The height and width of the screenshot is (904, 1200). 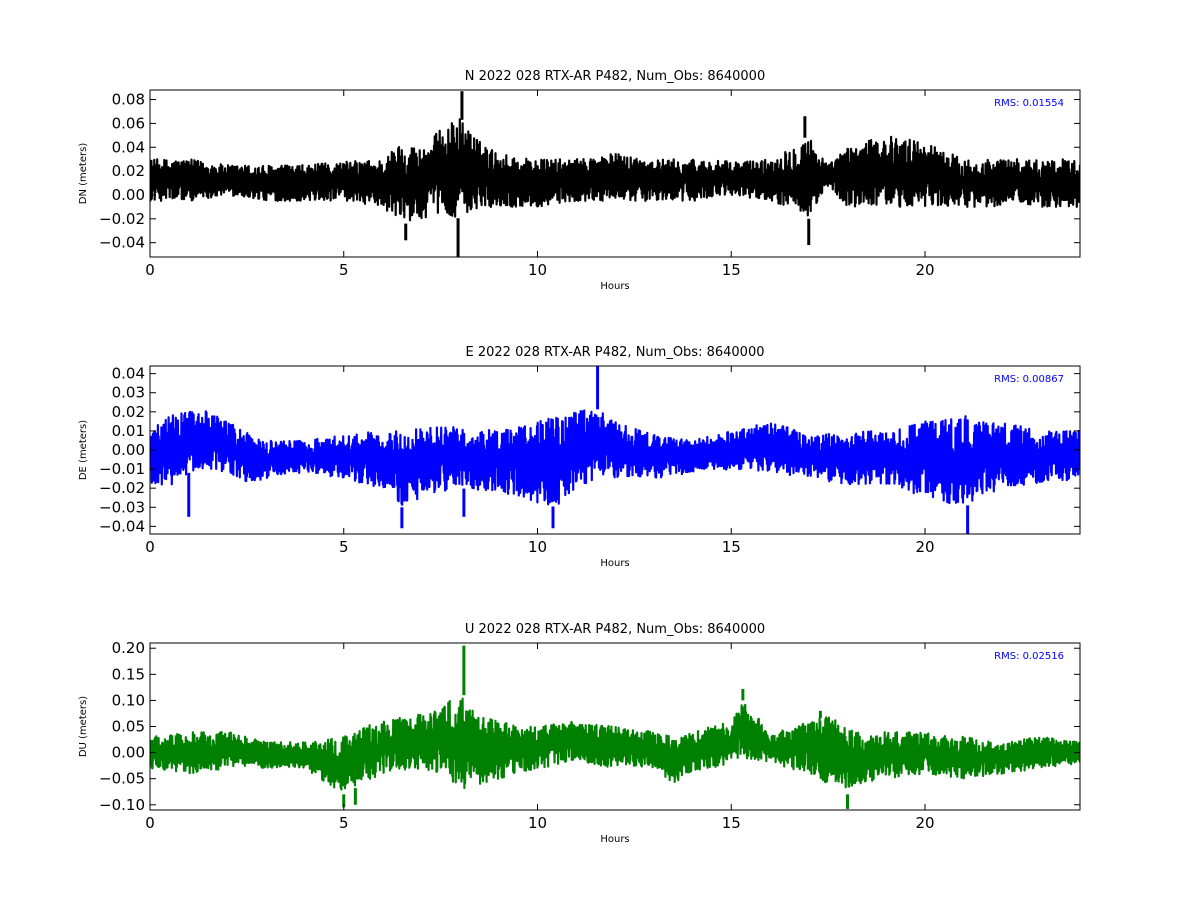 I want to click on chart-e-xlabel: Hours, so click(x=614, y=563).